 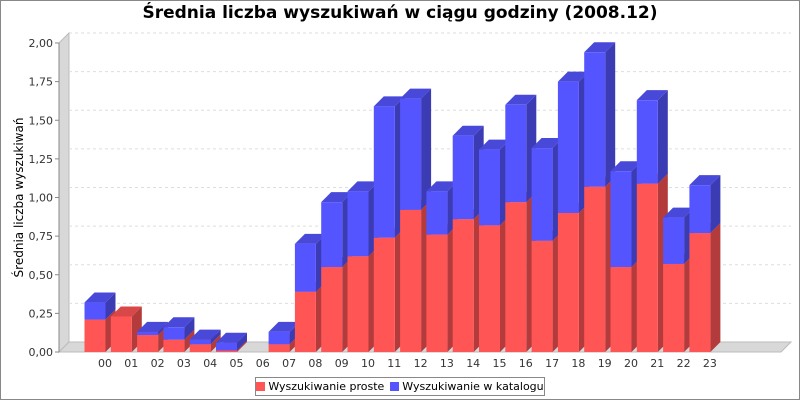 What do you see at coordinates (473, 363) in the screenshot?
I see `x-tick-label: 14` at bounding box center [473, 363].